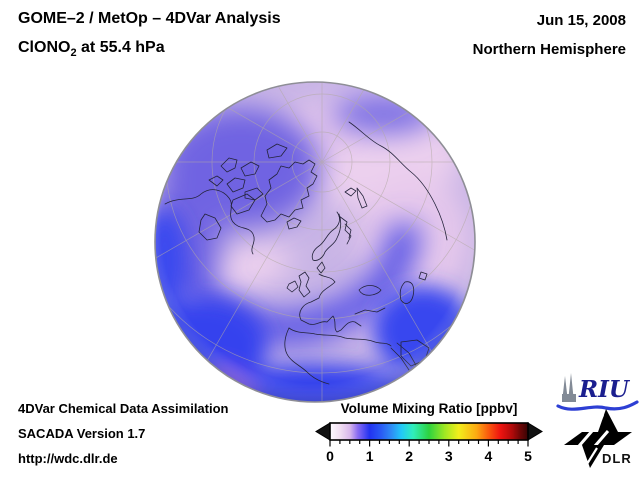  What do you see at coordinates (604, 389) in the screenshot?
I see `riu-text: RIU` at bounding box center [604, 389].